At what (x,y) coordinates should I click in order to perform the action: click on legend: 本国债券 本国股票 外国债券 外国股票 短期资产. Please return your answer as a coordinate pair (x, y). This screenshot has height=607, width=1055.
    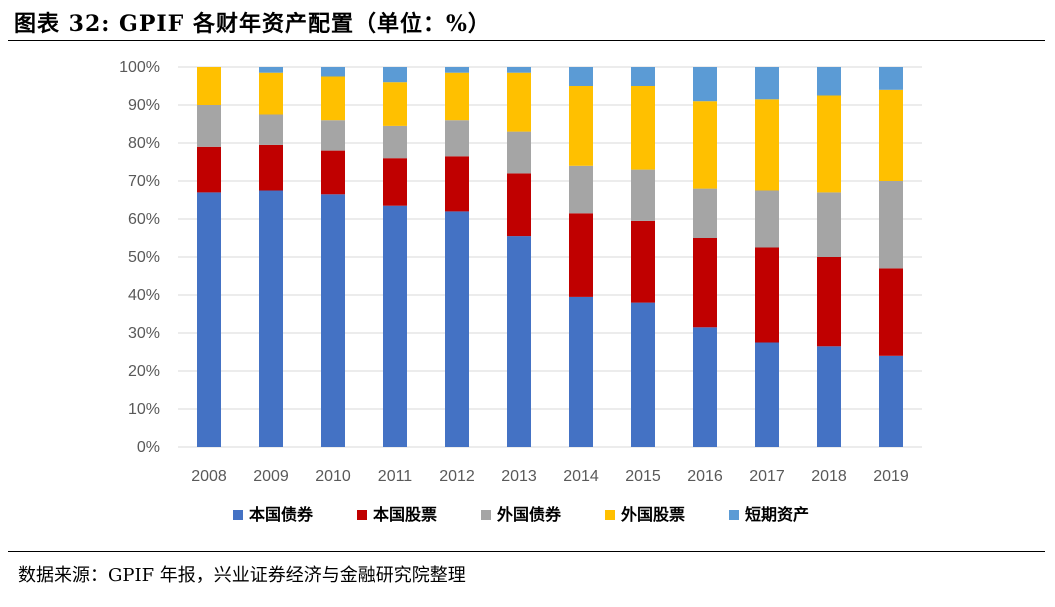
    Looking at the image, I should click on (521, 514).